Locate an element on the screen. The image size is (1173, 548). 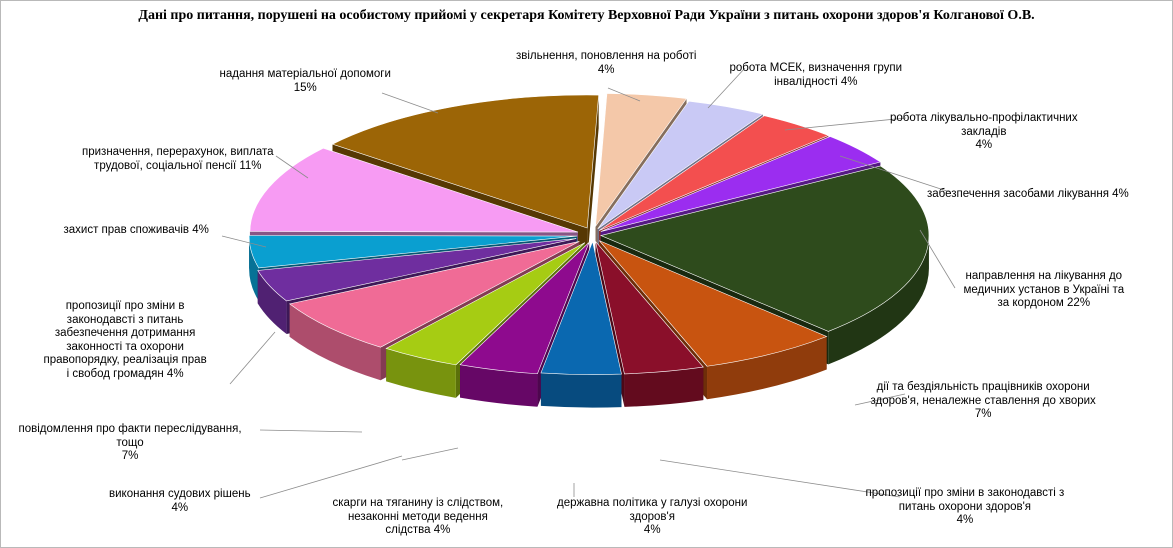
slice-label-line: інвалідності 4% is located at coordinates (816, 81).